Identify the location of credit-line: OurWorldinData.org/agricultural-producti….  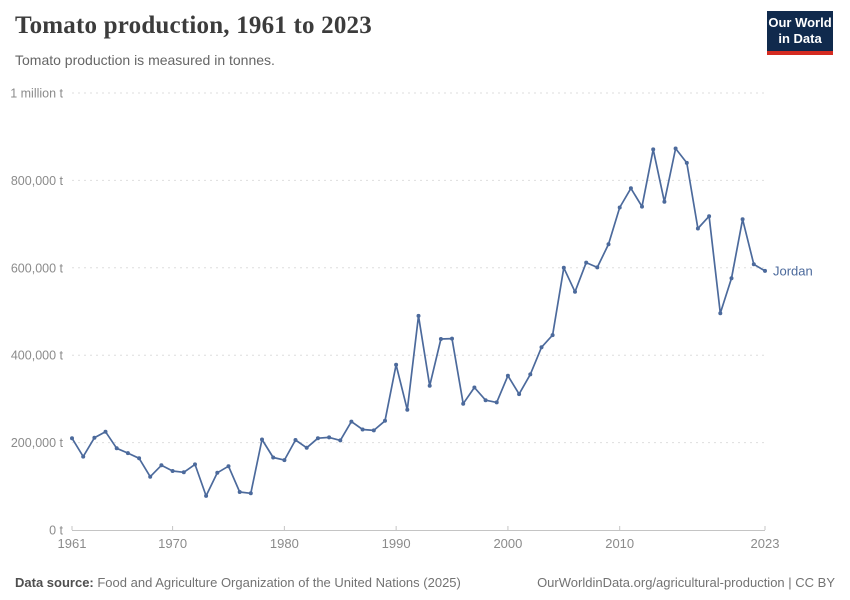
(686, 582).